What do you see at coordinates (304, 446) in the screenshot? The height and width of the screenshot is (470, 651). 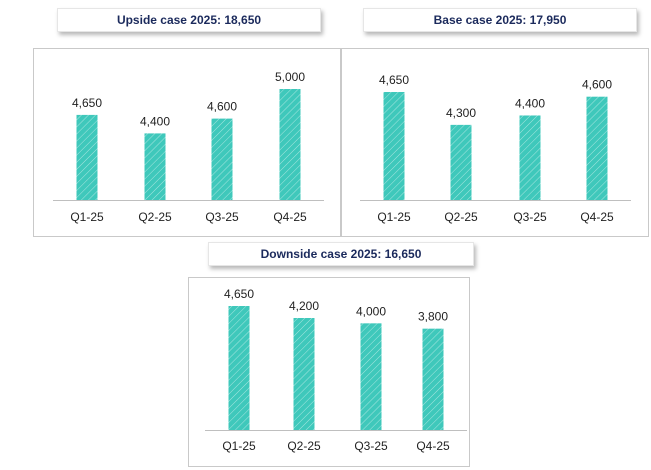 I see `downside-category-label-q2-25: Q2-25` at bounding box center [304, 446].